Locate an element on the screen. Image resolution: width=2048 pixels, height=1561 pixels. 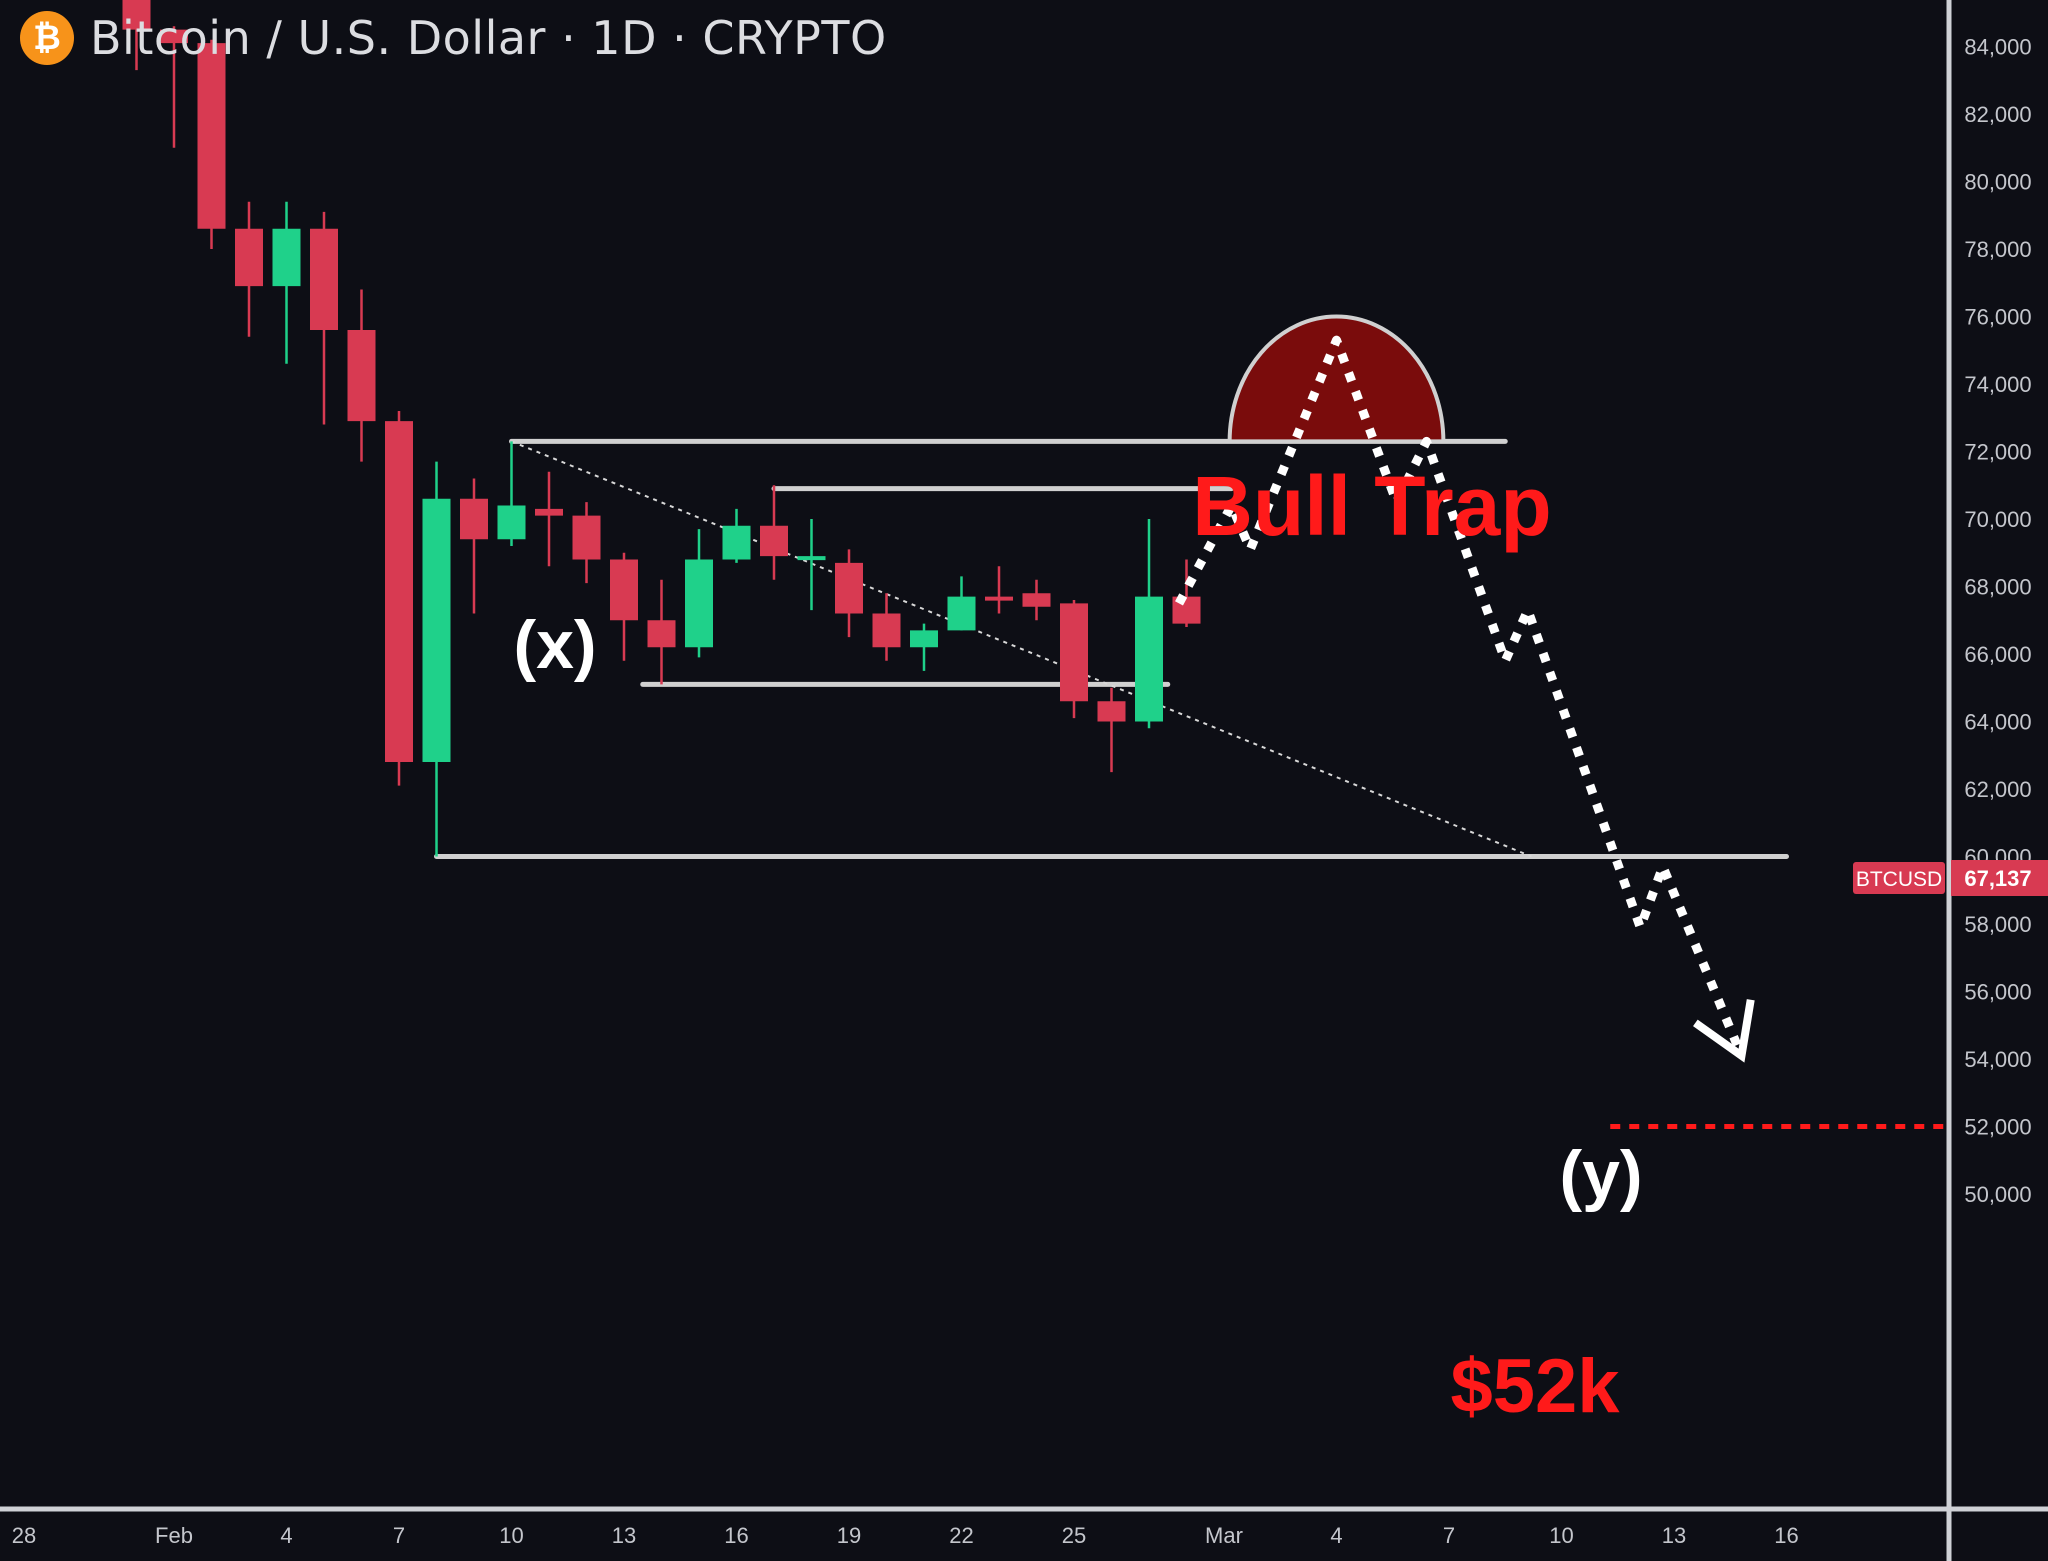
price-tick-label: 50,000 is located at coordinates (1997, 1194).